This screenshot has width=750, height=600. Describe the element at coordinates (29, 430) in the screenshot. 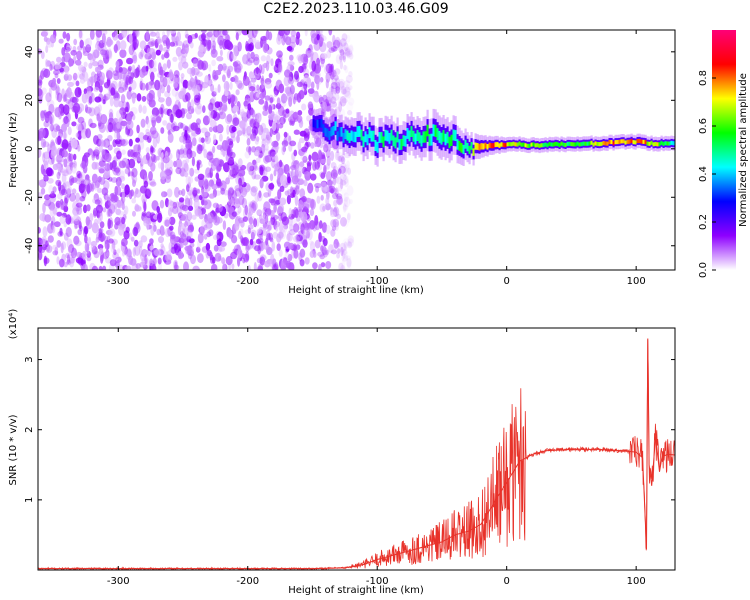

I see `y-tick-label: 2` at that location.